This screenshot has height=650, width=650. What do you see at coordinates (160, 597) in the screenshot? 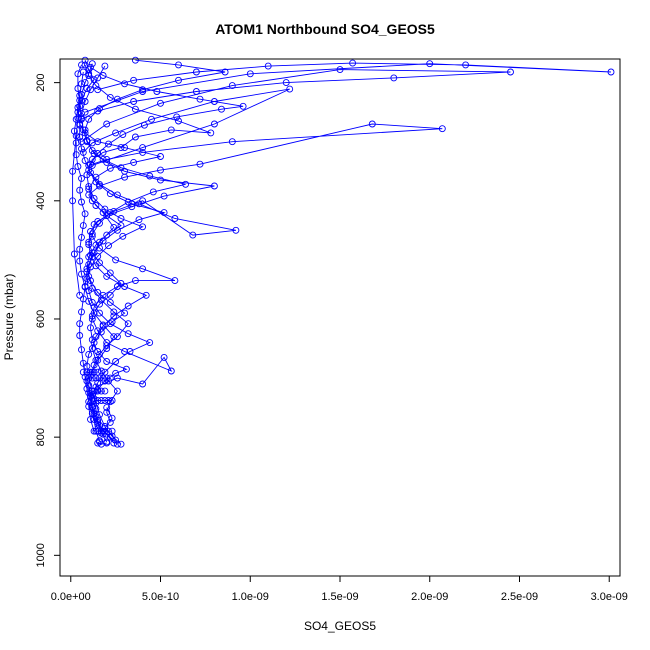
I see `x-tick-label: 5.0e-10` at bounding box center [160, 597].